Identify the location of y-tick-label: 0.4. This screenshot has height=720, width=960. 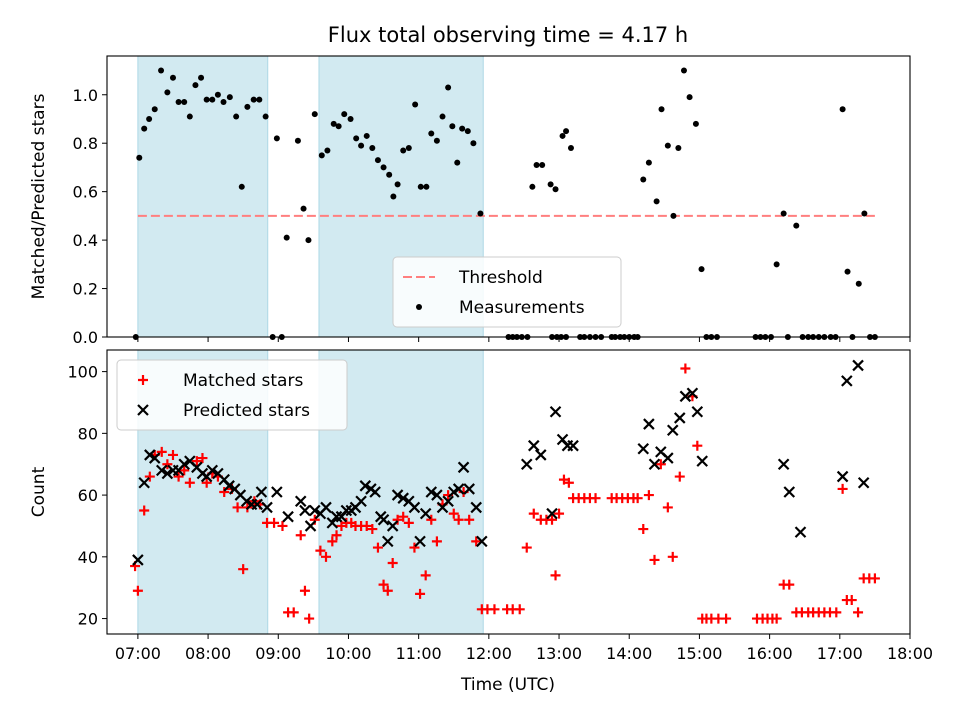
(85, 240).